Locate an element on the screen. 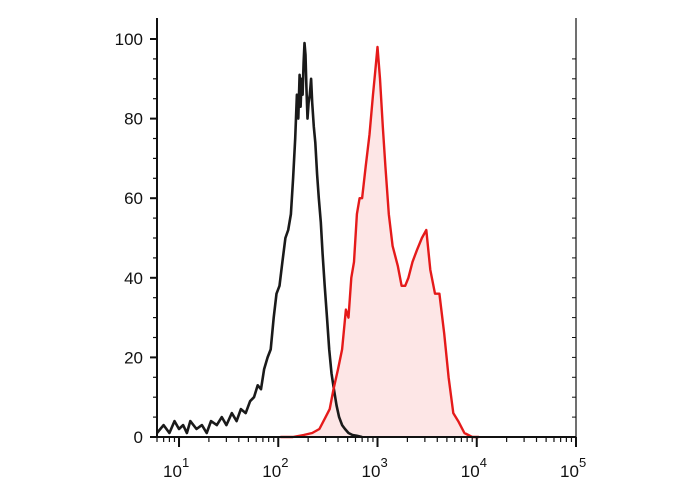  y-tick-label: 0 is located at coordinates (138, 437).